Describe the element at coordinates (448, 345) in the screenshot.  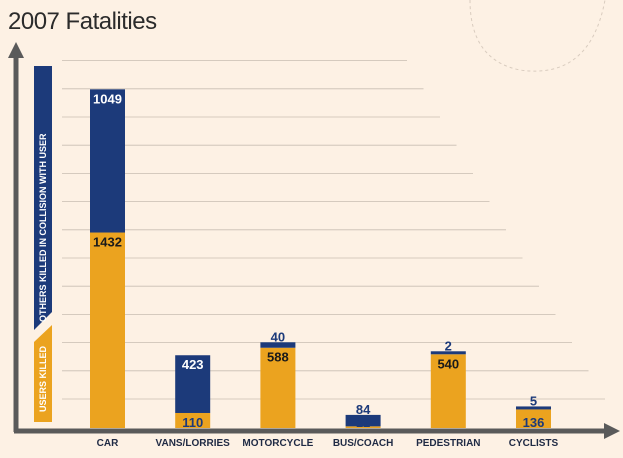
I see `value-label-others: 2` at that location.